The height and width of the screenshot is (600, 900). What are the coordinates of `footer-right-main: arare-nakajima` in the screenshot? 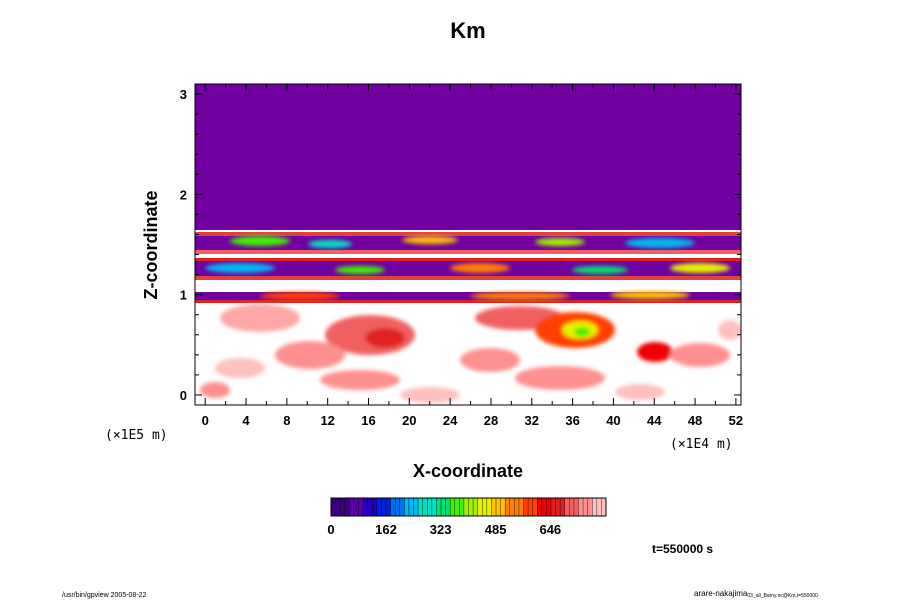 It's located at (721, 593).